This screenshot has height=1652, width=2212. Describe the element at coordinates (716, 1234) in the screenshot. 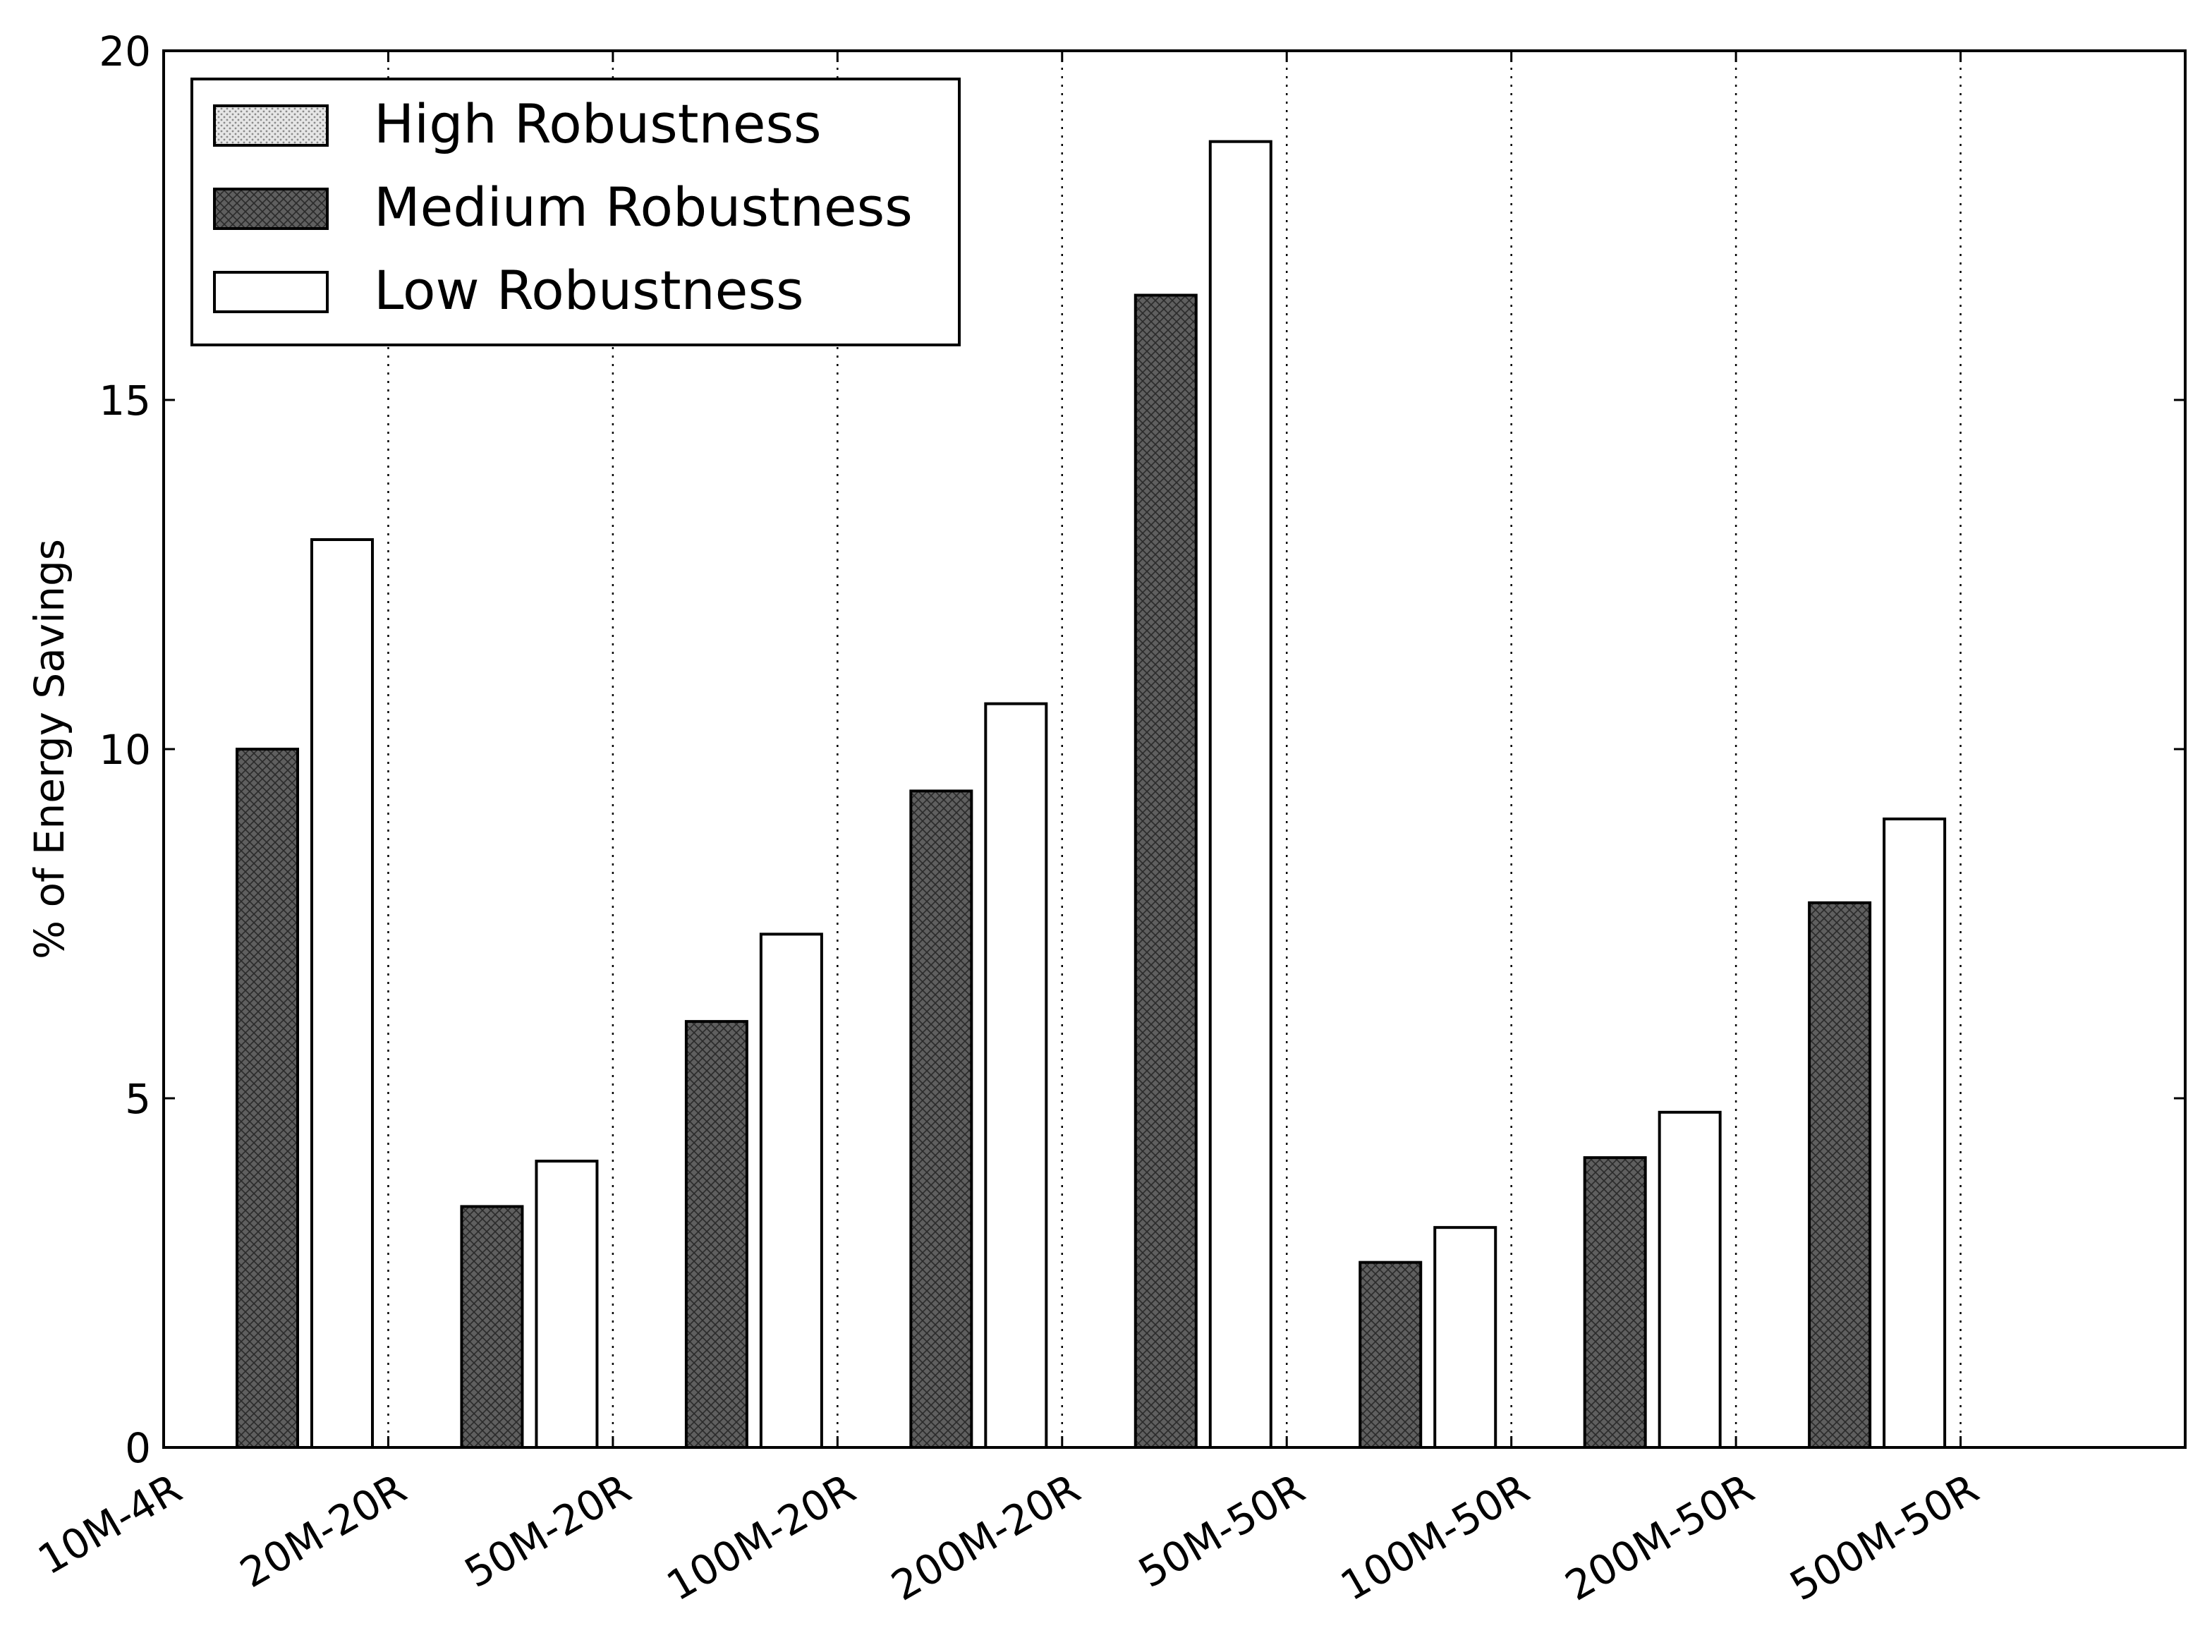

I see `bar-medium-robustness-50m-20r` at that location.